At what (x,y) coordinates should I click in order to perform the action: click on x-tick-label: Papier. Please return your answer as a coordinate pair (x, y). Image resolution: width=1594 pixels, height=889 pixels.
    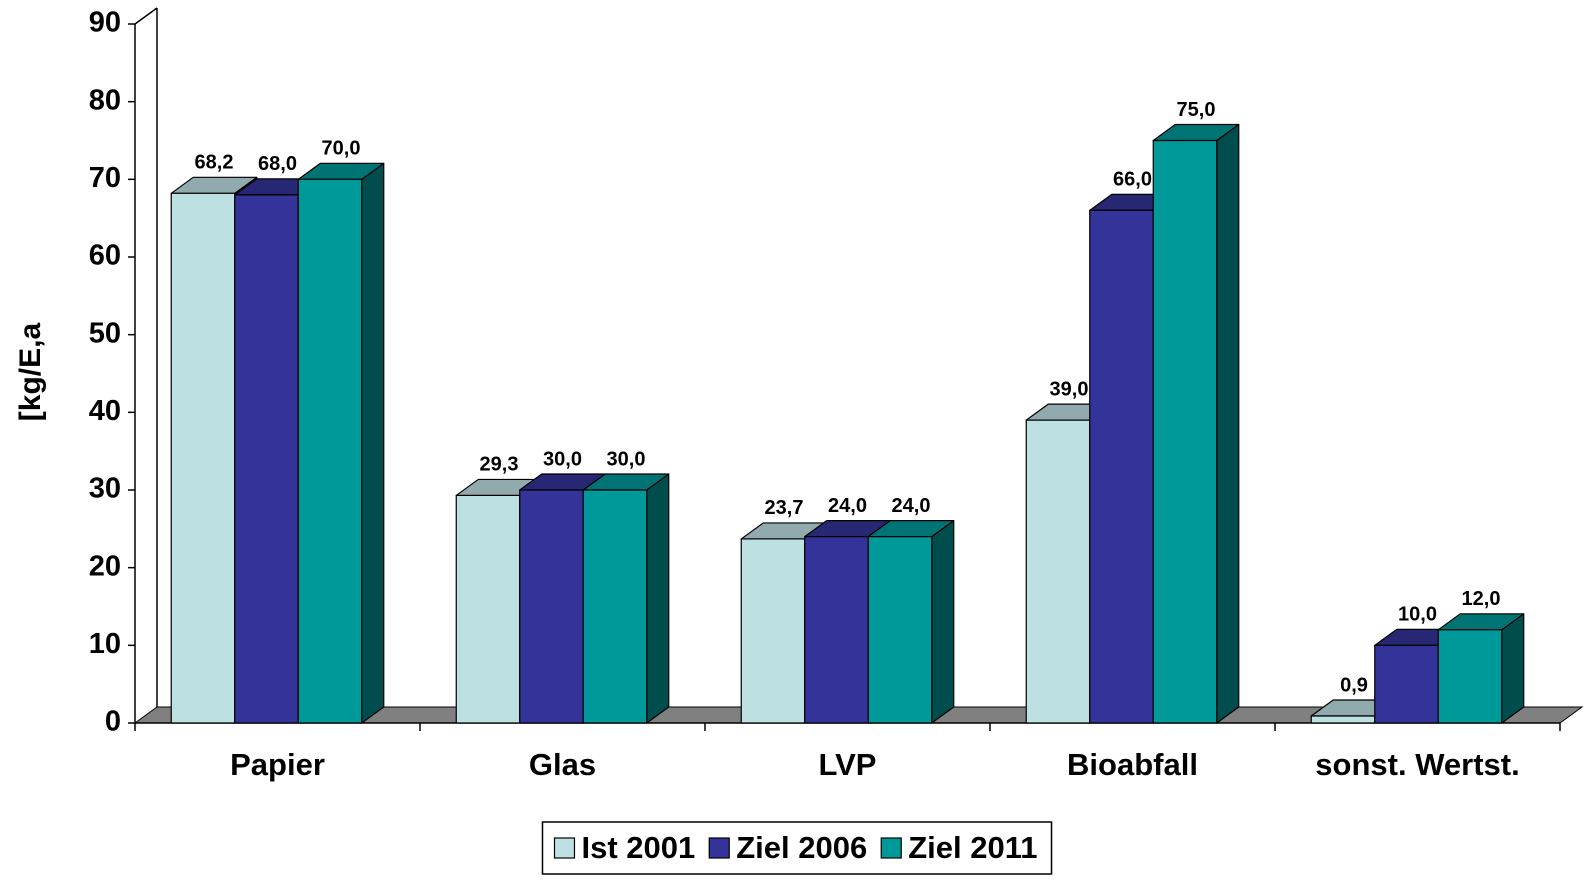
    Looking at the image, I should click on (277, 764).